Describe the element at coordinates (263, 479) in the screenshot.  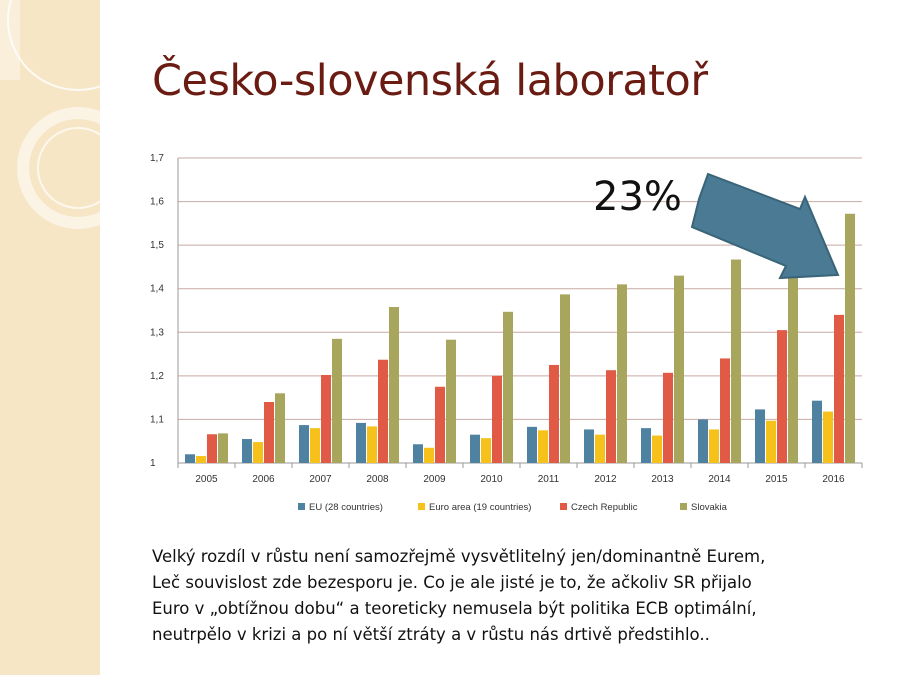
I see `x-tick-label: 2006` at that location.